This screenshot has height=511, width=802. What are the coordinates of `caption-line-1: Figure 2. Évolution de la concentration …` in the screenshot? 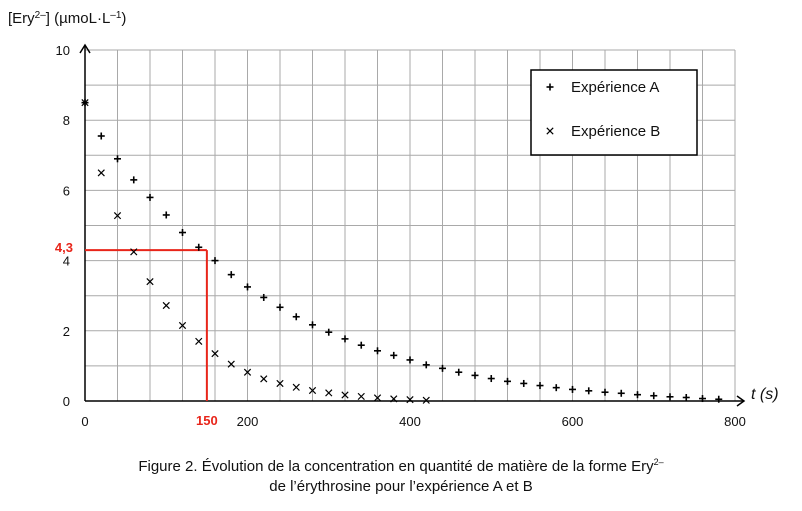 It's located at (401, 466).